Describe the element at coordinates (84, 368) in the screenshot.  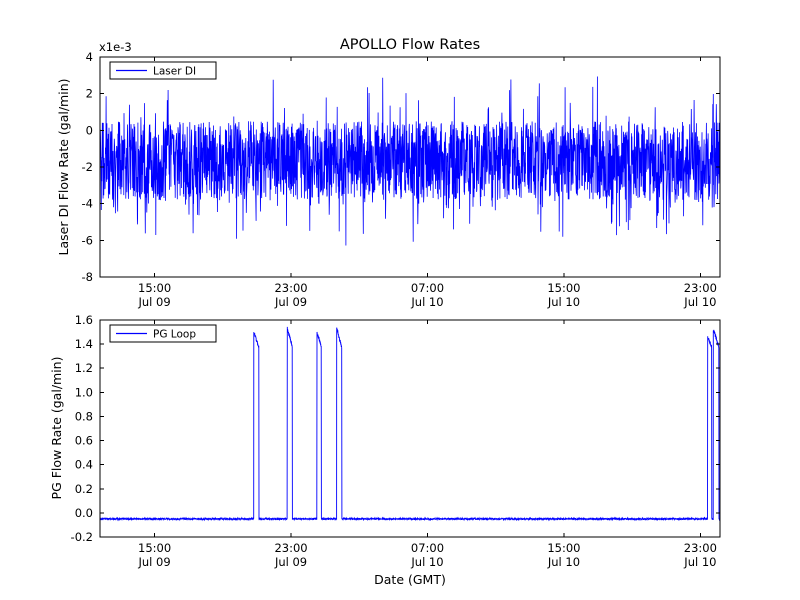
I see `y-tick-label: 1.2` at that location.